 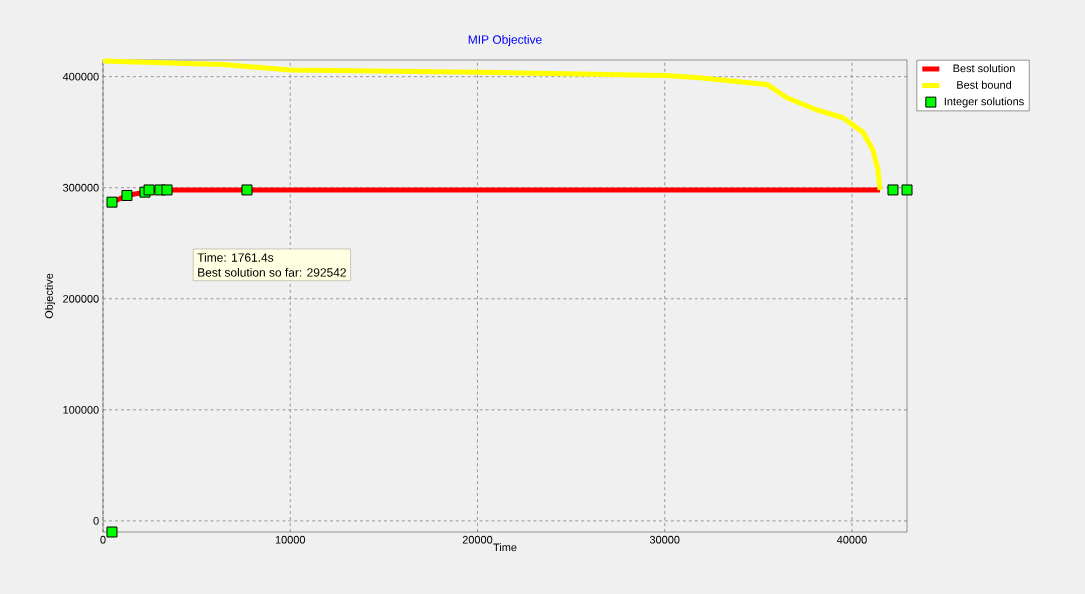 What do you see at coordinates (984, 102) in the screenshot?
I see `legend-label: Integer solutions` at bounding box center [984, 102].